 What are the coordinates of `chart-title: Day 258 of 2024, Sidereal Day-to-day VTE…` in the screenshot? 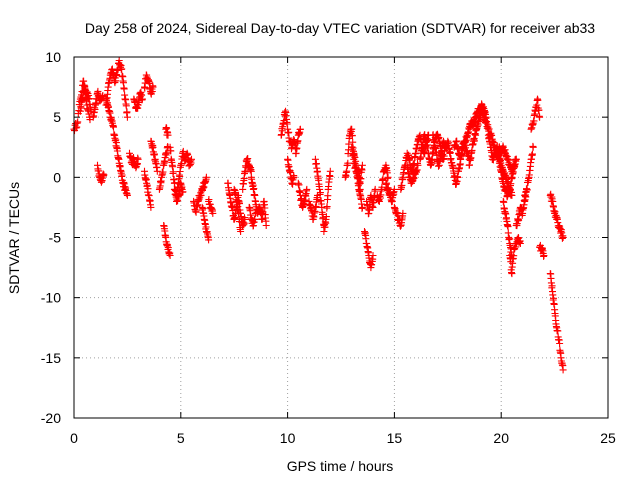 It's located at (340, 28).